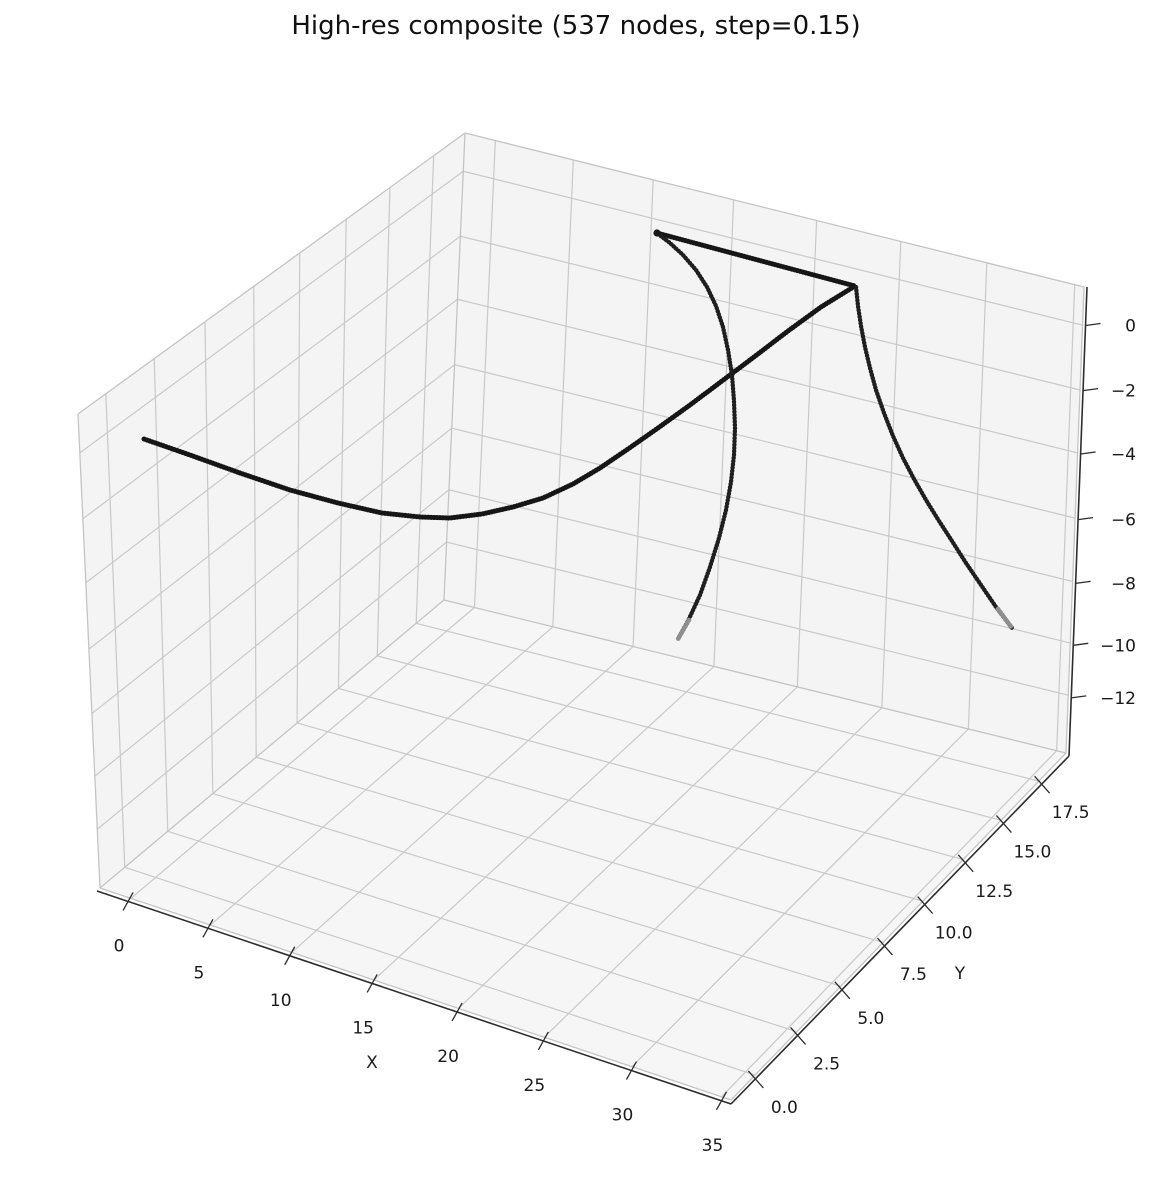 This screenshot has height=1184, width=1152. I want to click on y-tick-label: 7.5, so click(913, 975).